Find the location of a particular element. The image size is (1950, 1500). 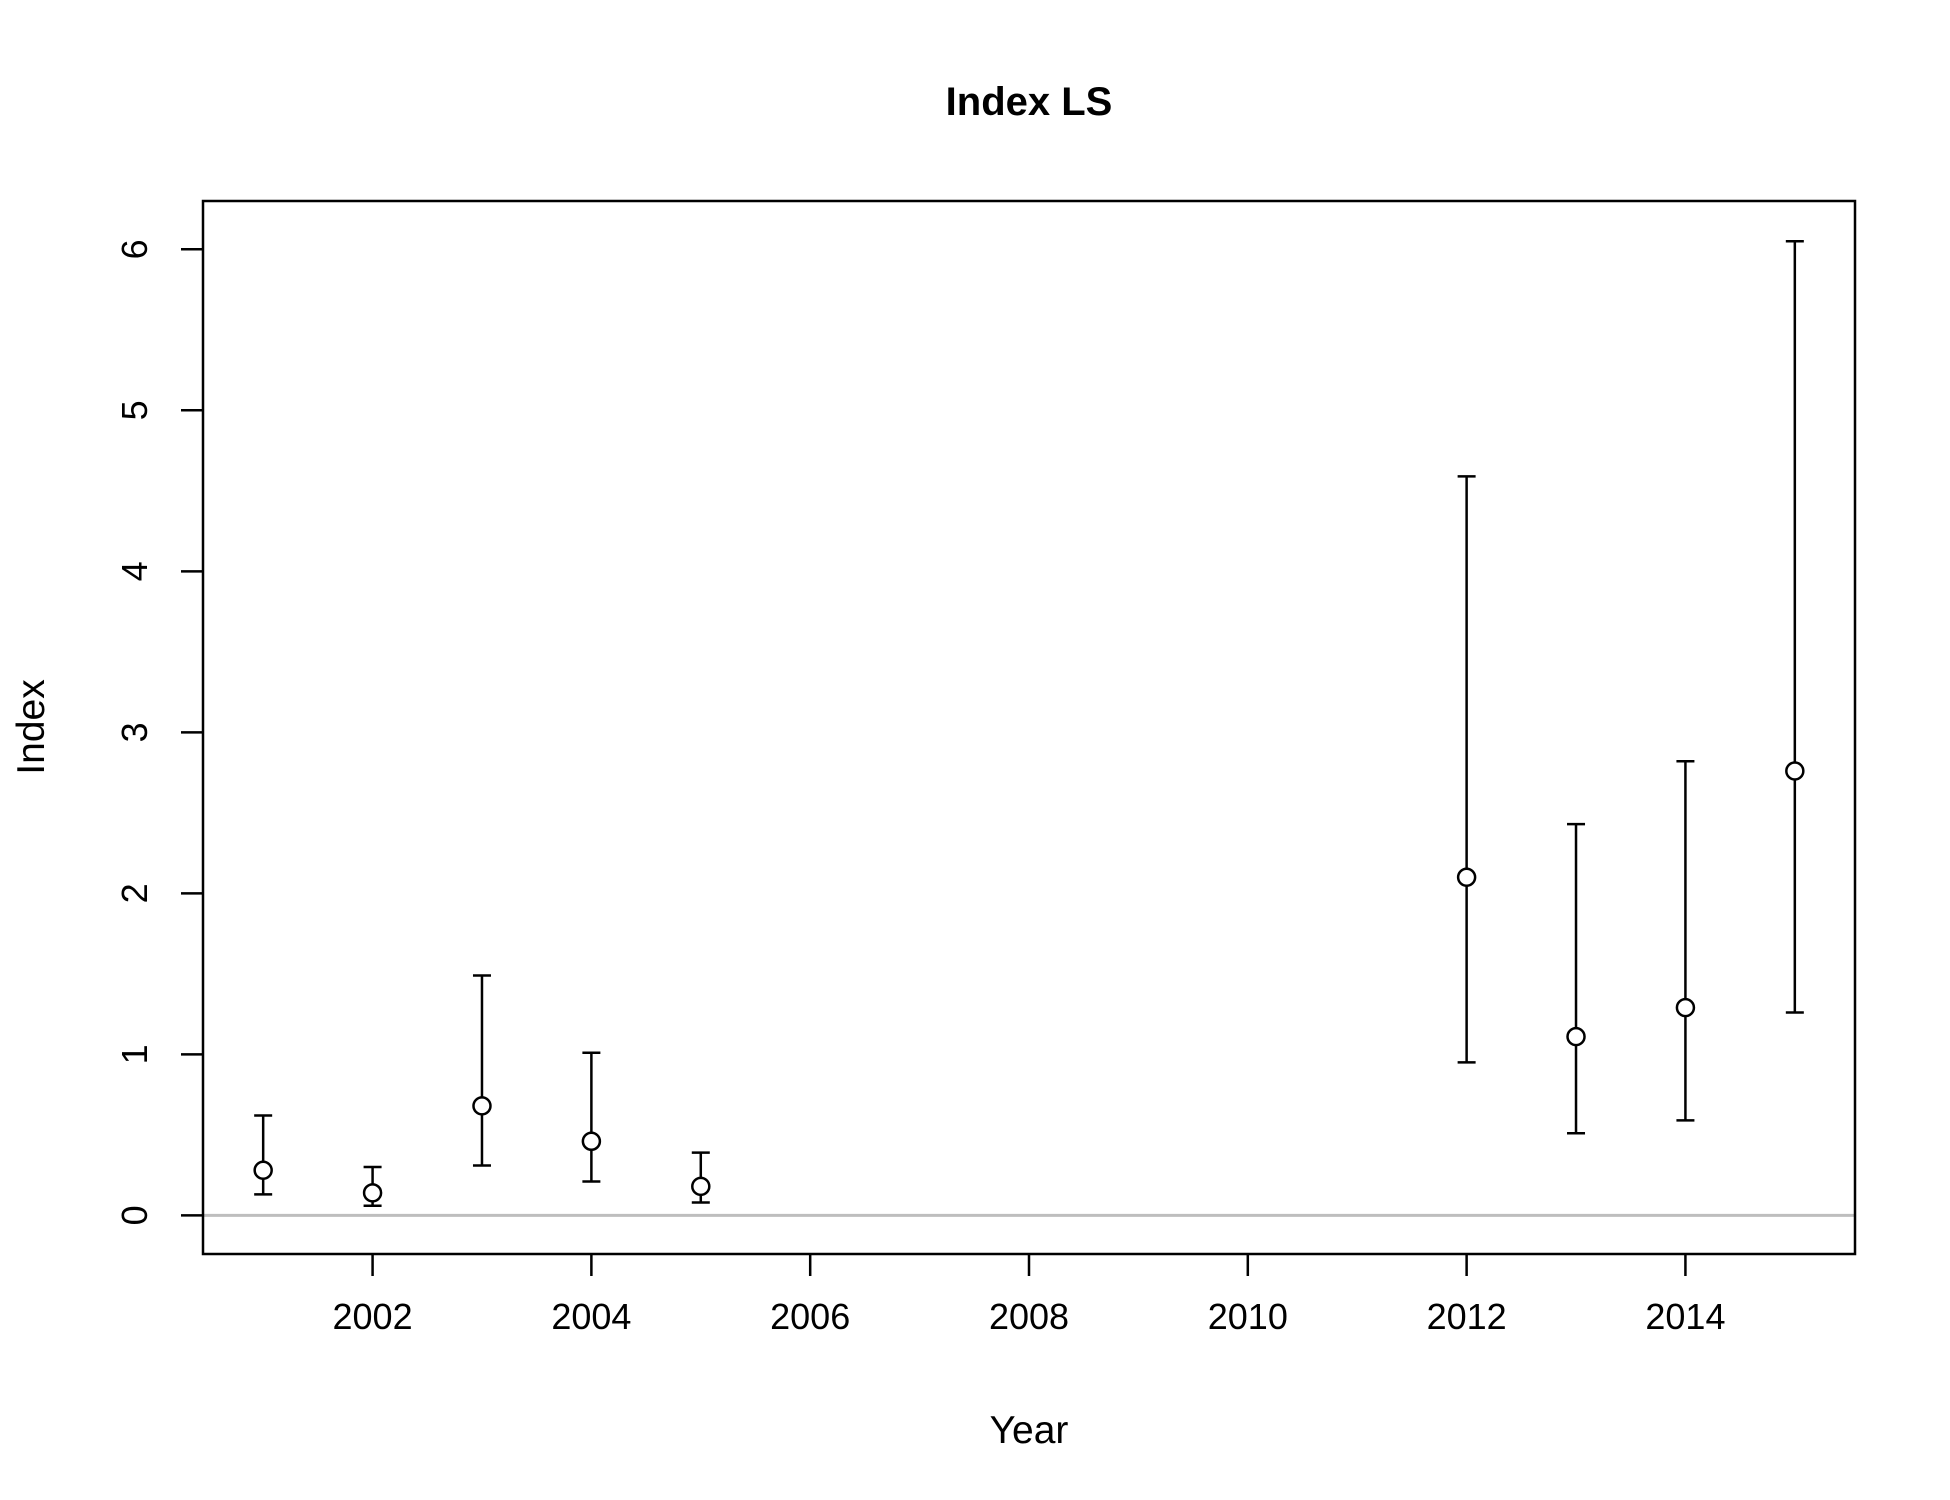

x-tick-label: 2004 is located at coordinates (591, 1316).